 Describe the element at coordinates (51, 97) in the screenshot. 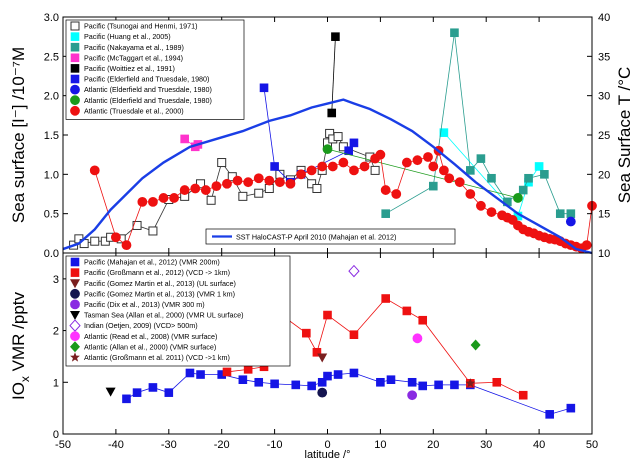

I see `y-tick-label: 2.0` at that location.